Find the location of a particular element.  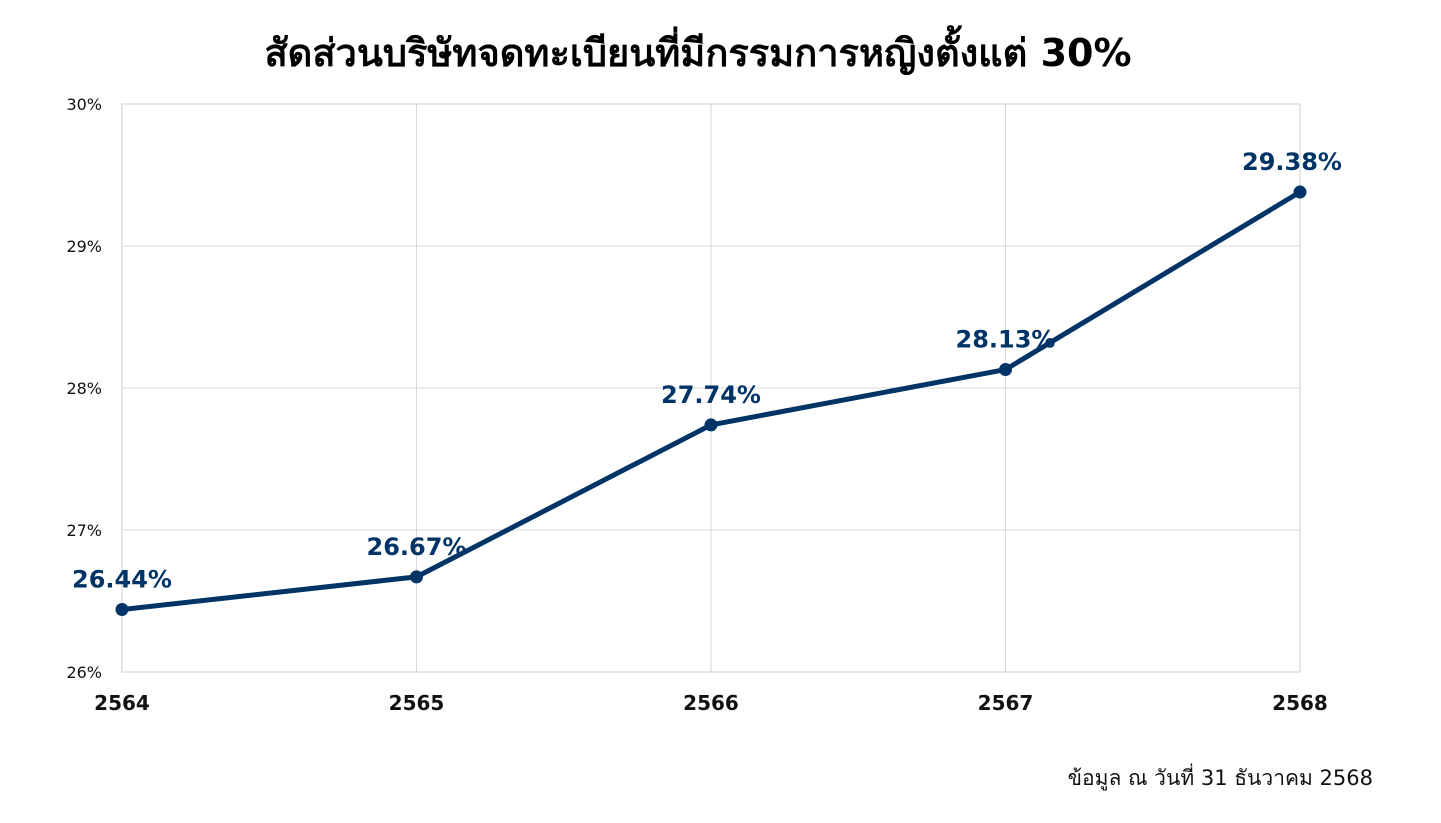

y-tick-label: 30% is located at coordinates (84, 104).